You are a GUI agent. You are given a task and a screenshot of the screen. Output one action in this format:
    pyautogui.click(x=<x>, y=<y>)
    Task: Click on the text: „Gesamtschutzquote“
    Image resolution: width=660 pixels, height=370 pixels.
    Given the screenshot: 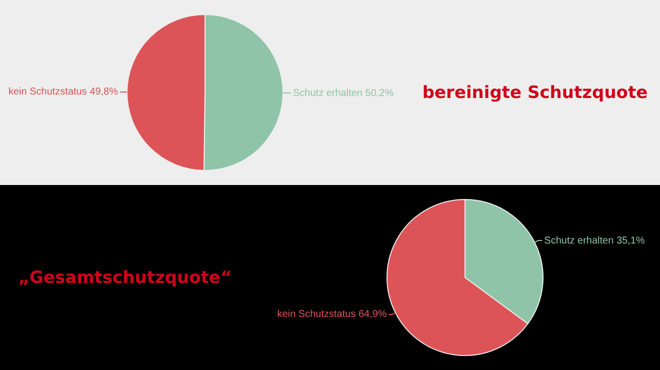 What is the action you would take?
    pyautogui.click(x=125, y=278)
    